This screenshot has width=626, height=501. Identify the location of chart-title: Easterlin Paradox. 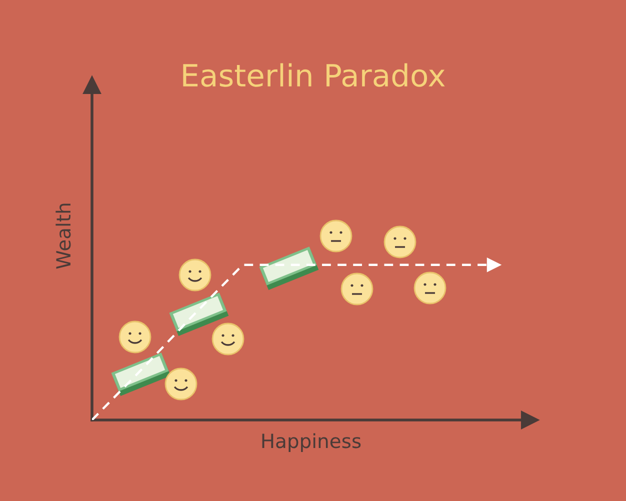
(314, 75).